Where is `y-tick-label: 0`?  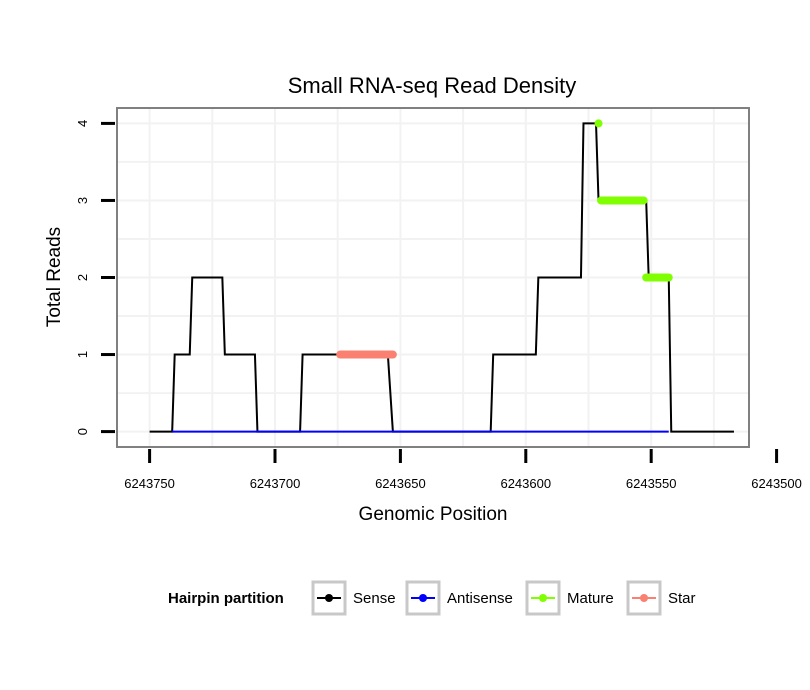
y-tick-label: 0 is located at coordinates (82, 431).